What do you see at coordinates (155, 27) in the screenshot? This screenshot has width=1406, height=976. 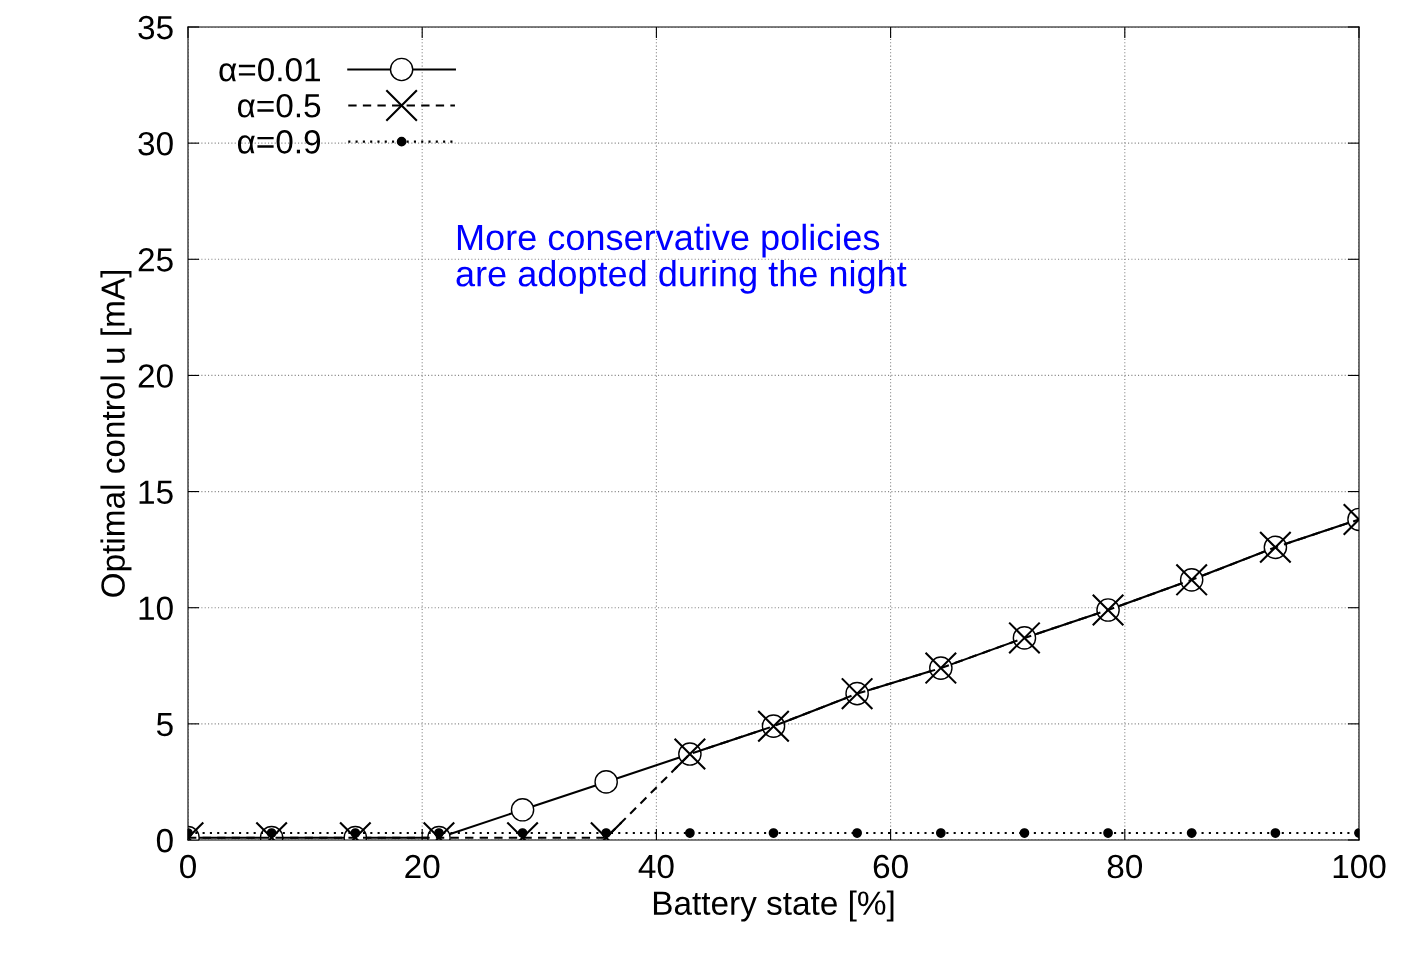 I see `y-tick-label: 35` at bounding box center [155, 27].